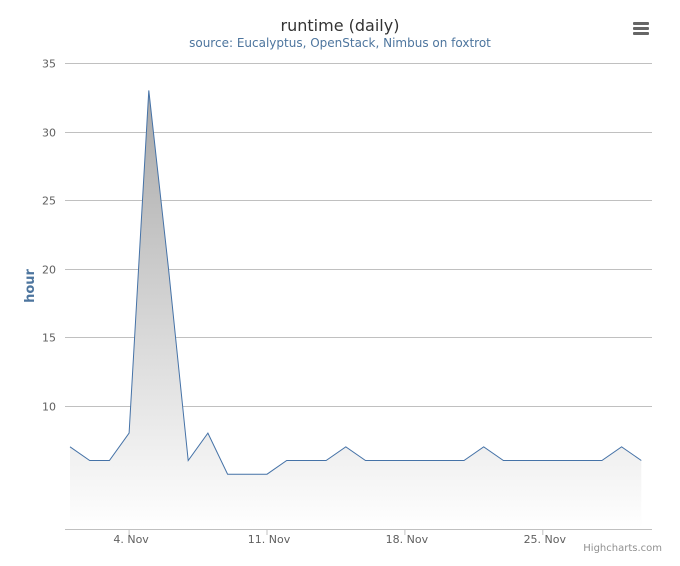 This screenshot has width=680, height=566. What do you see at coordinates (49, 133) in the screenshot?
I see `y-tick-label: 30` at bounding box center [49, 133].